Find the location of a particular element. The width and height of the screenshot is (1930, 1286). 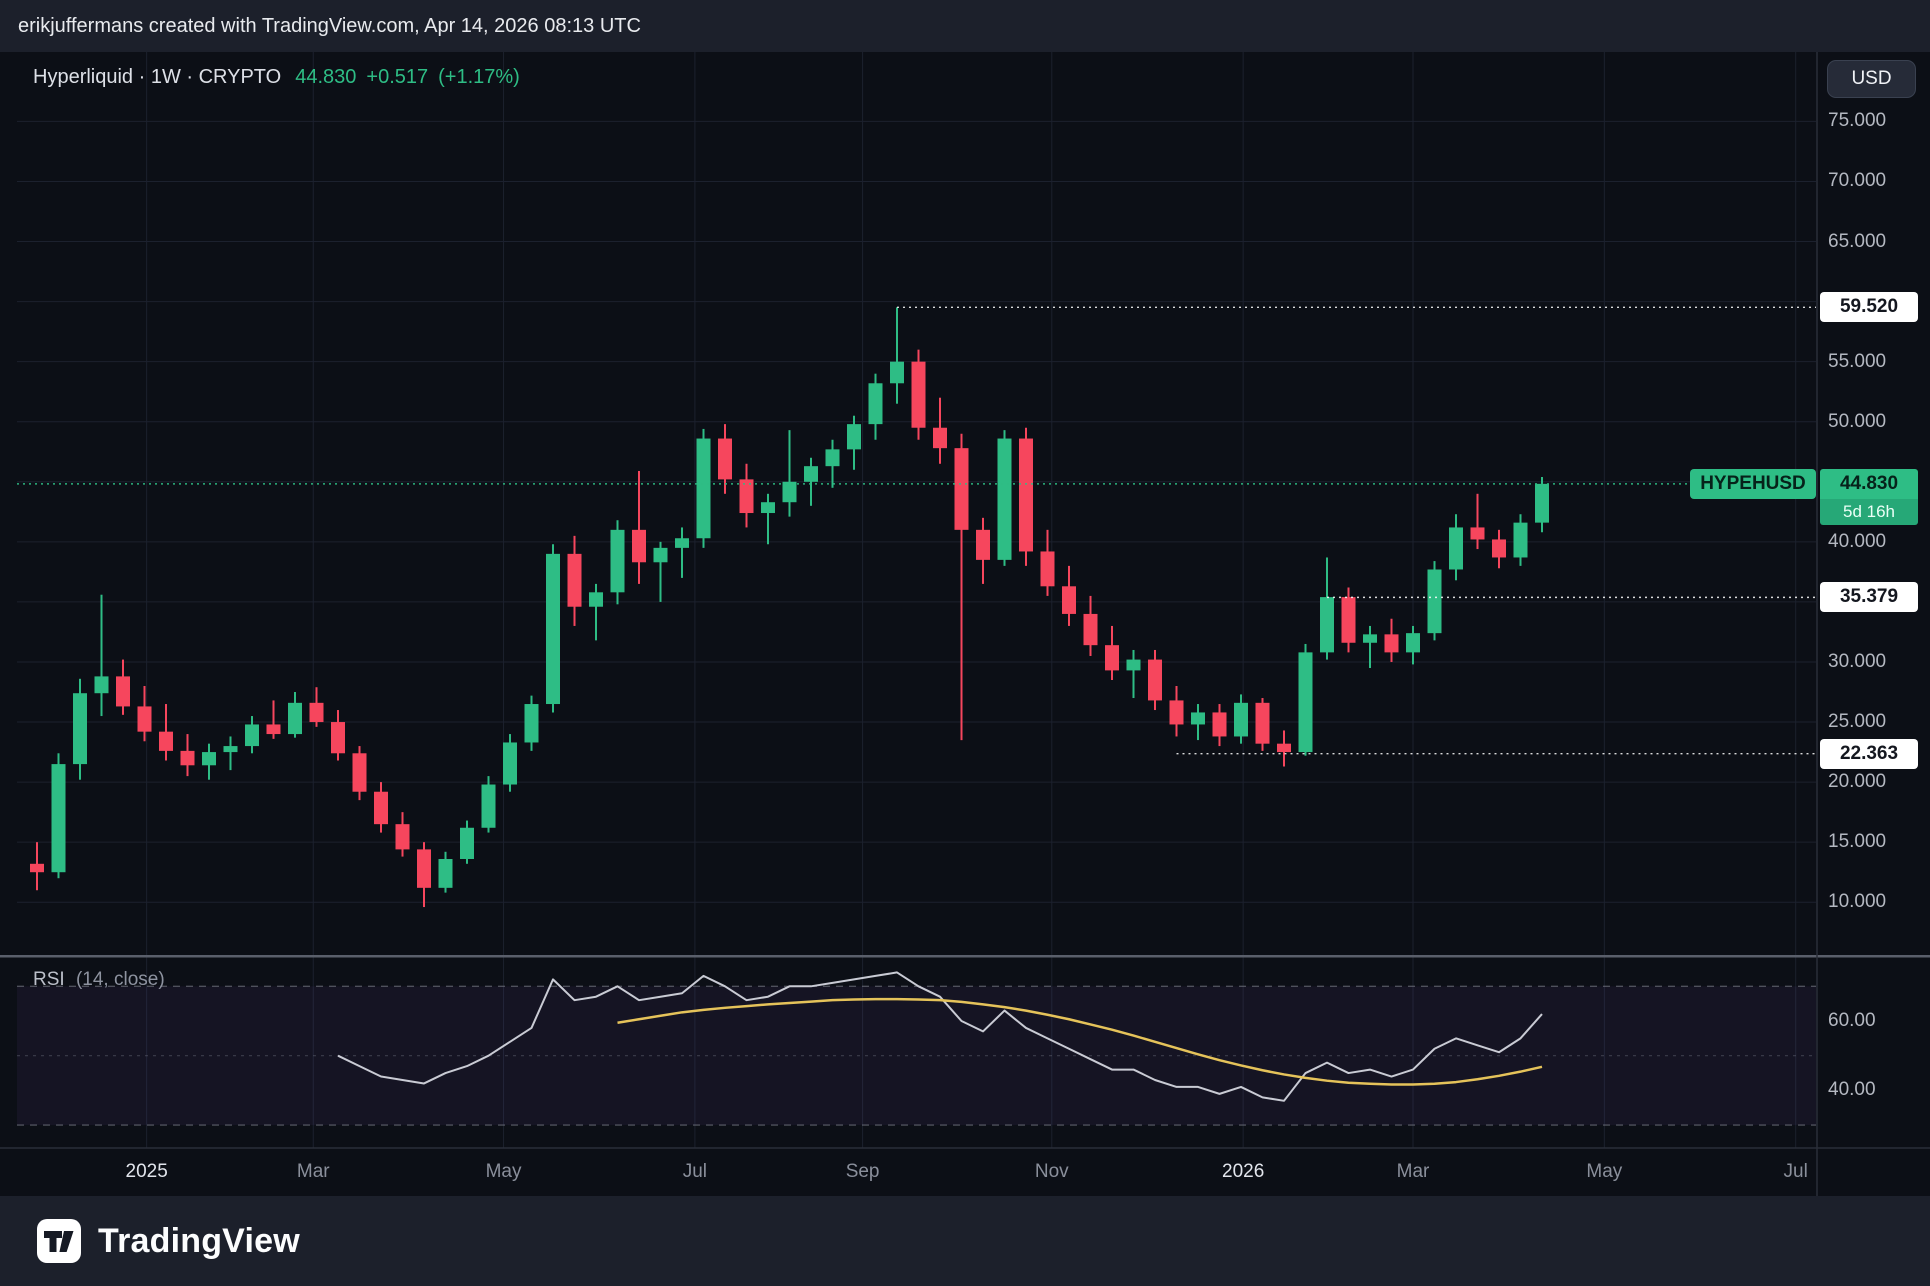

rsi-params: (14, close) is located at coordinates (120, 979).